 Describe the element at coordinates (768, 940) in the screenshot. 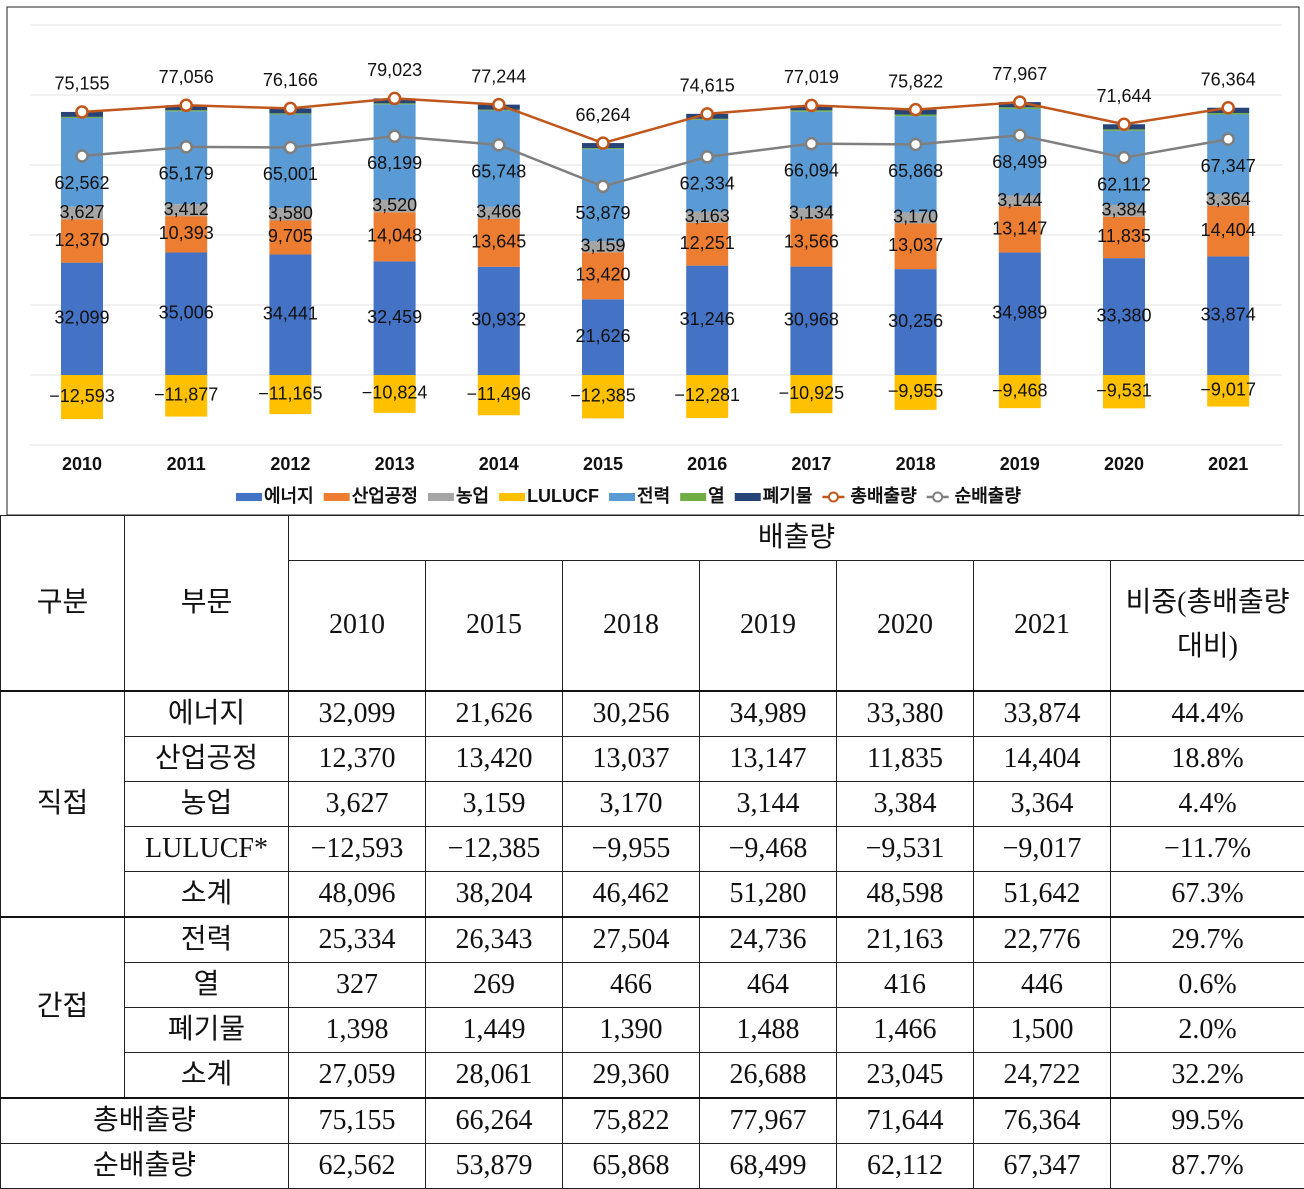

I see `table-cell: 24,736` at that location.